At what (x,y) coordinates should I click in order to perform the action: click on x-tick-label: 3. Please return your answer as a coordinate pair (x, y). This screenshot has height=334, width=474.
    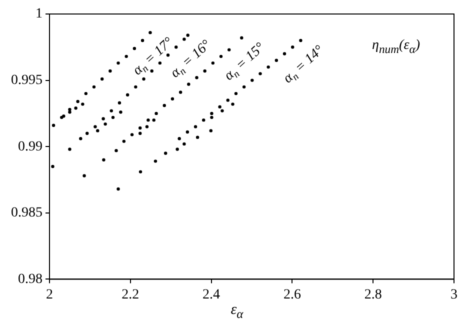
    Looking at the image, I should click on (454, 294).